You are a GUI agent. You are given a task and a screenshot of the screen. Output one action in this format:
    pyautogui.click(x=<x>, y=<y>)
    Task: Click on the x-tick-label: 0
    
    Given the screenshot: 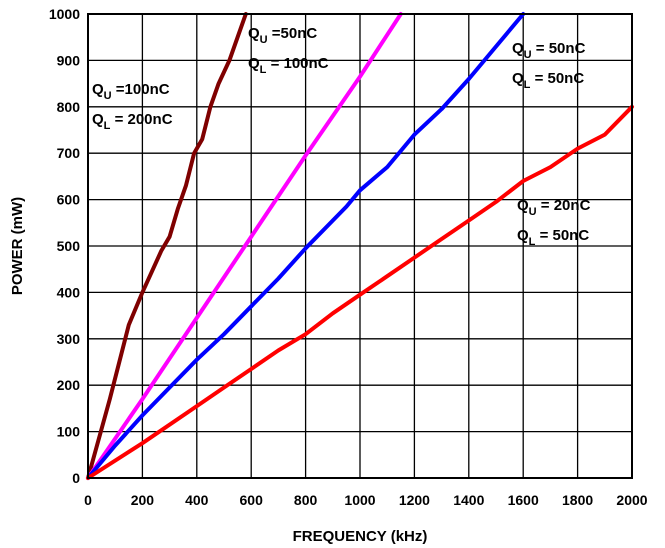 What is the action you would take?
    pyautogui.click(x=88, y=500)
    